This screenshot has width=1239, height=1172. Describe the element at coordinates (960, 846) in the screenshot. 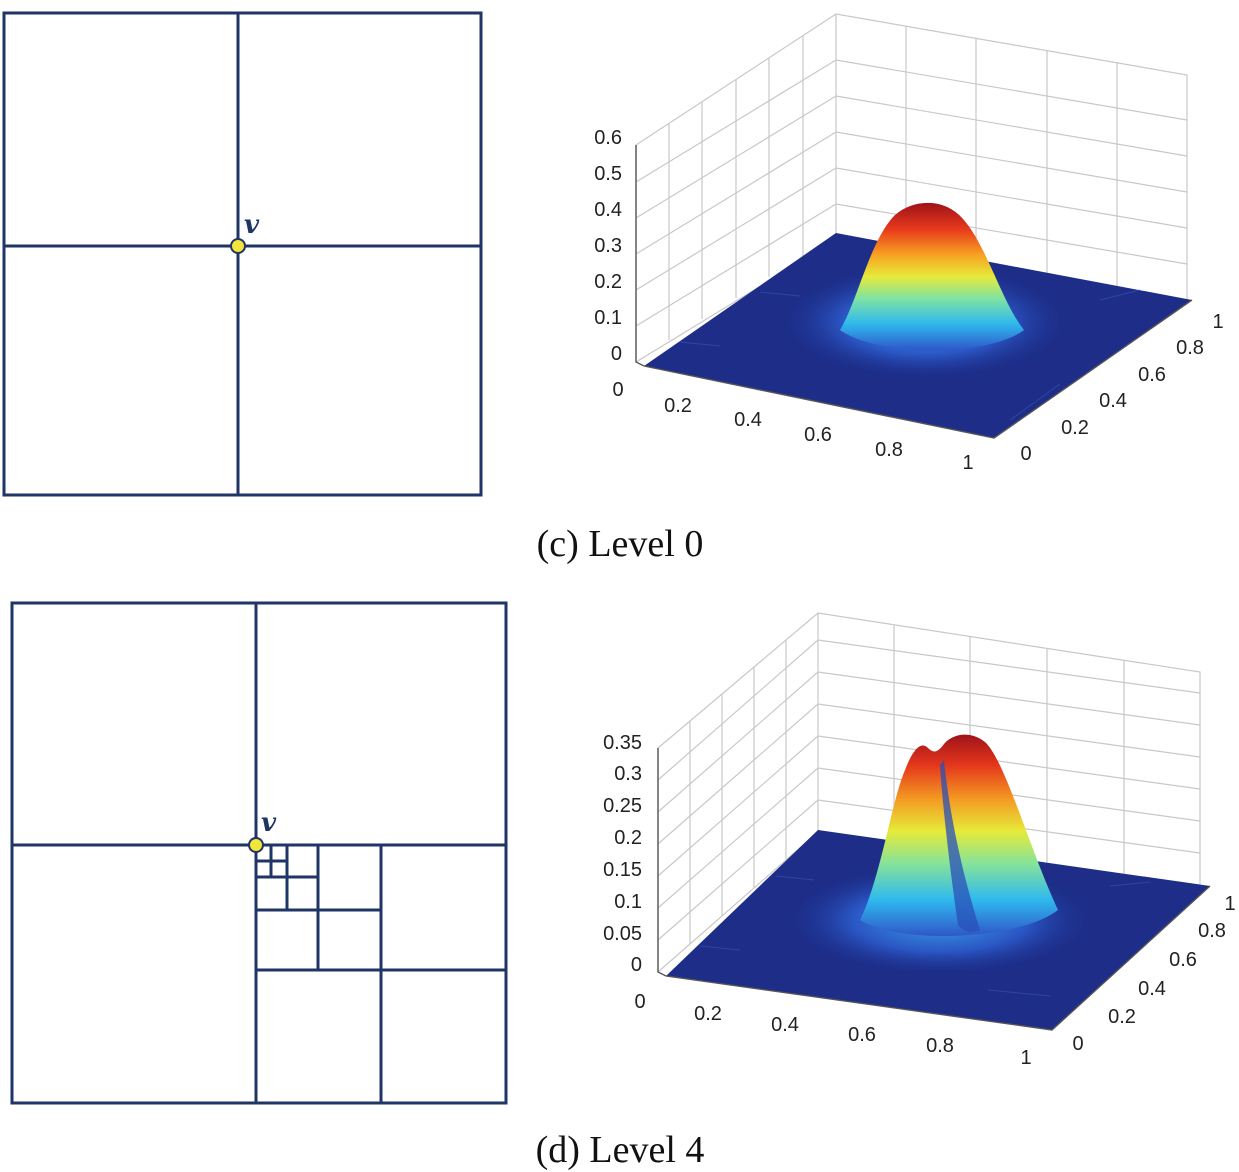

I see `surface-groove` at that location.